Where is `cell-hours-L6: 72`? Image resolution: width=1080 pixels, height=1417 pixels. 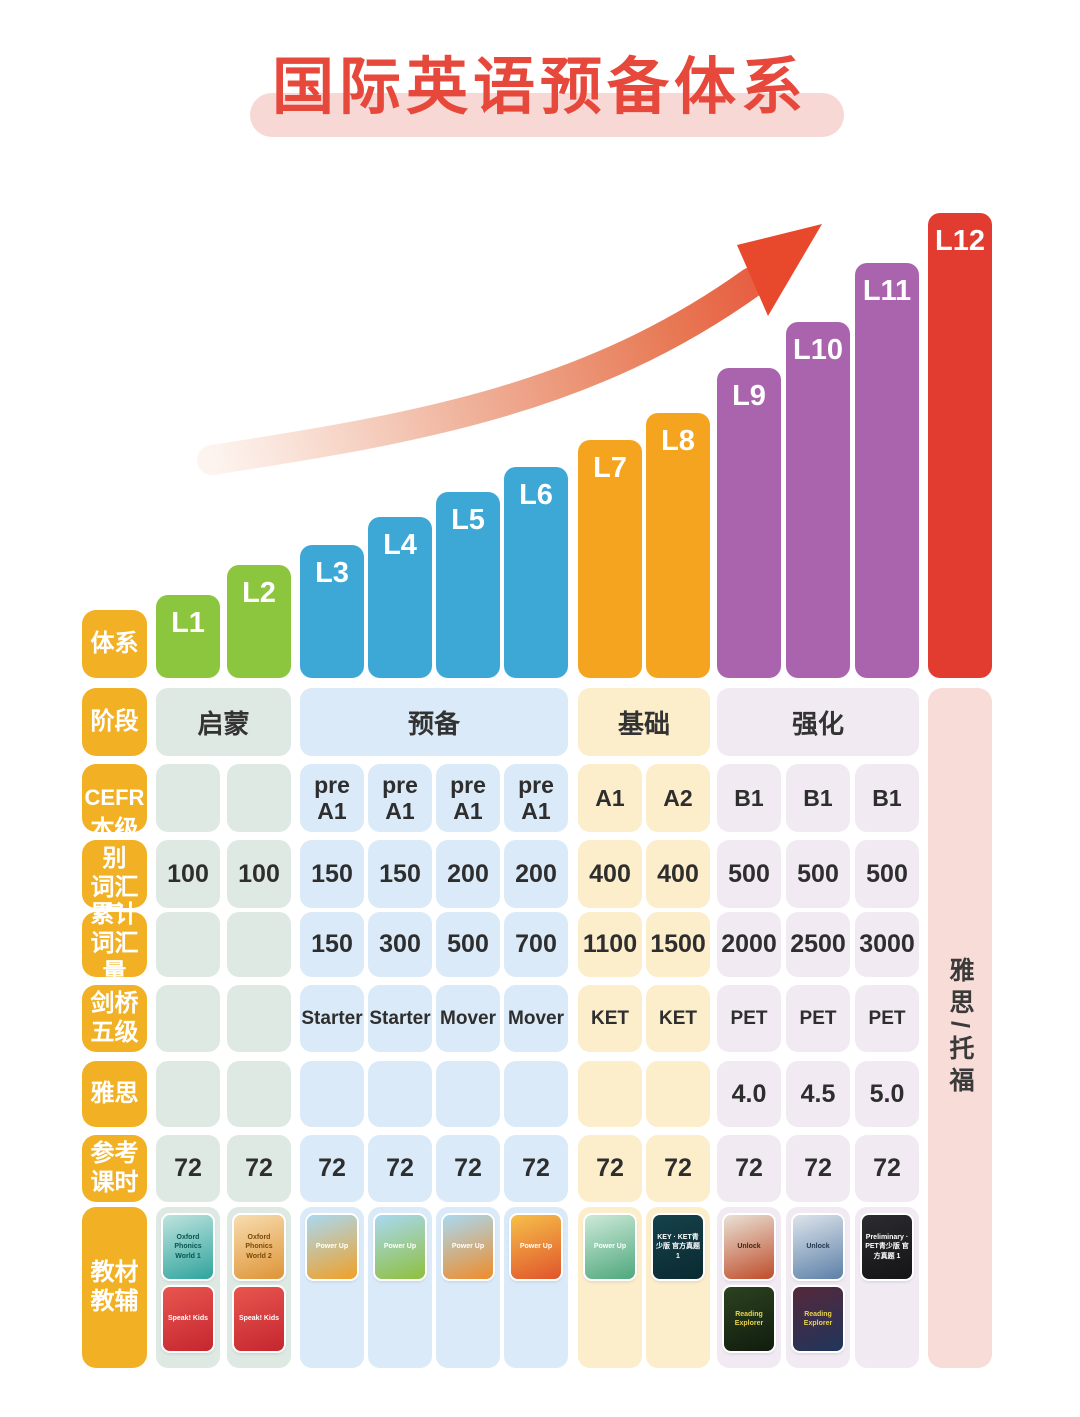 cell-hours-L6: 72 is located at coordinates (536, 1168).